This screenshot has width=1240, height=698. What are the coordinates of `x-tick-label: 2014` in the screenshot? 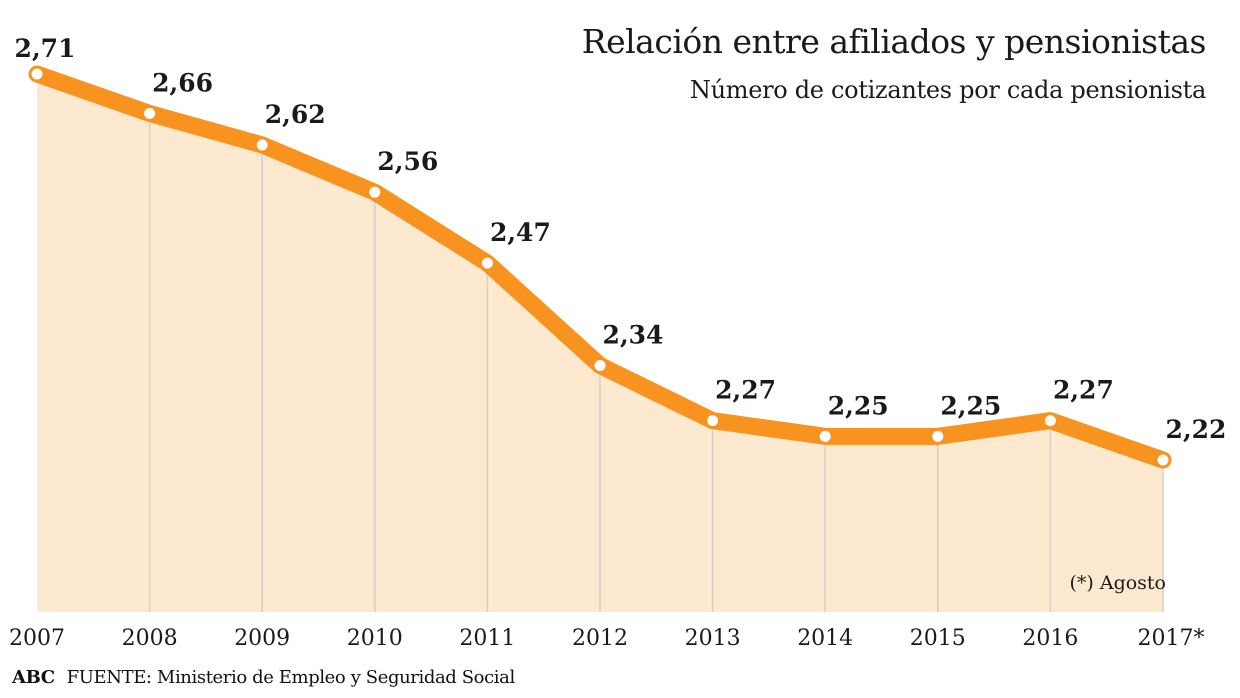 It's located at (825, 638).